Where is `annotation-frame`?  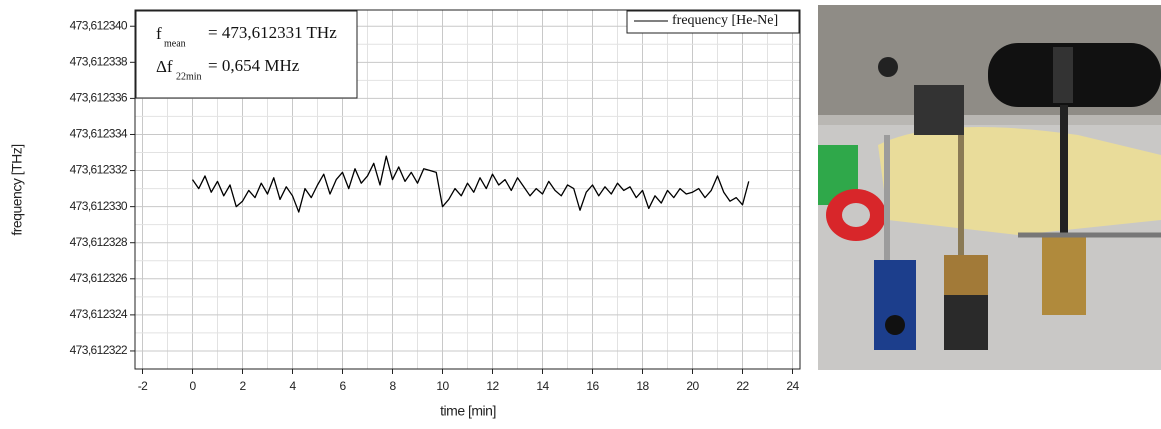
annotation-frame is located at coordinates (246, 54).